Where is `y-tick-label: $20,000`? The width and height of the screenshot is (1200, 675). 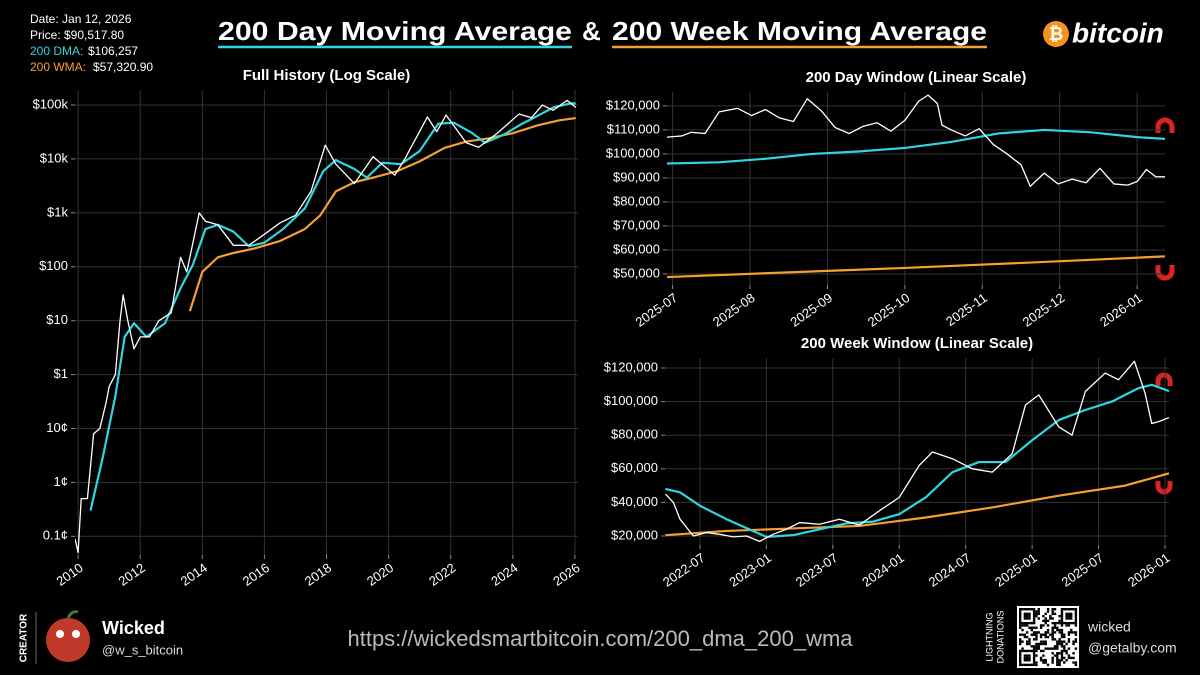
y-tick-label: $20,000 is located at coordinates (634, 534).